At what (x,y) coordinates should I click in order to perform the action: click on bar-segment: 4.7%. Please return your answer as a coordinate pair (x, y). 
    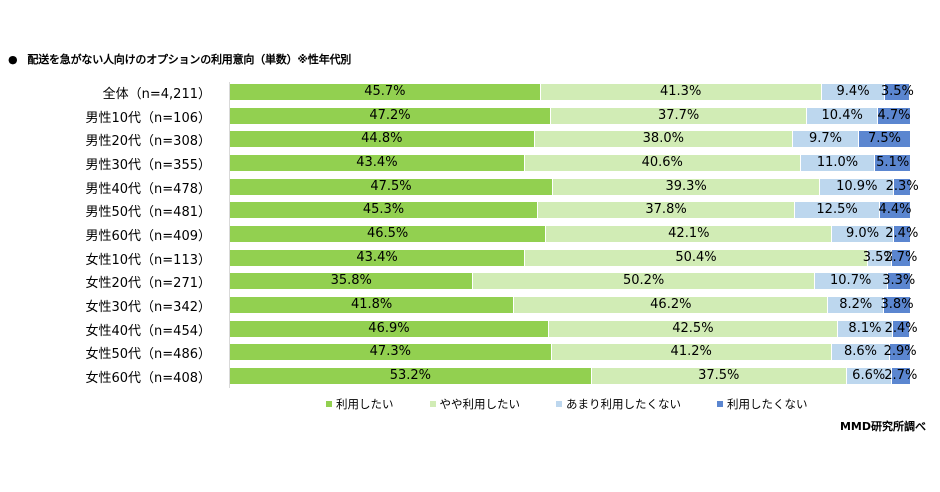
    Looking at the image, I should click on (894, 115).